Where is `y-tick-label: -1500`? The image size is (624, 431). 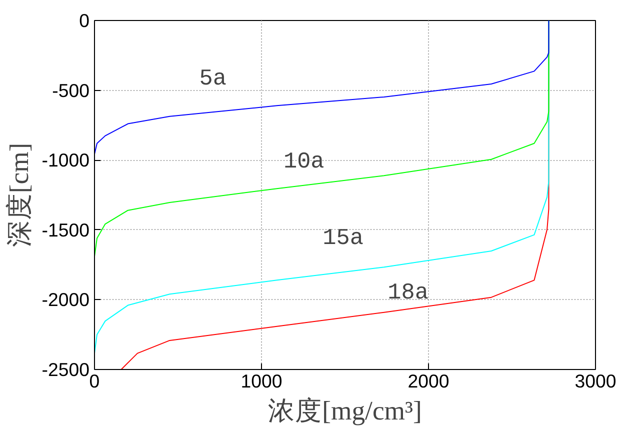
y-tick-label: -1500 is located at coordinates (66, 229).